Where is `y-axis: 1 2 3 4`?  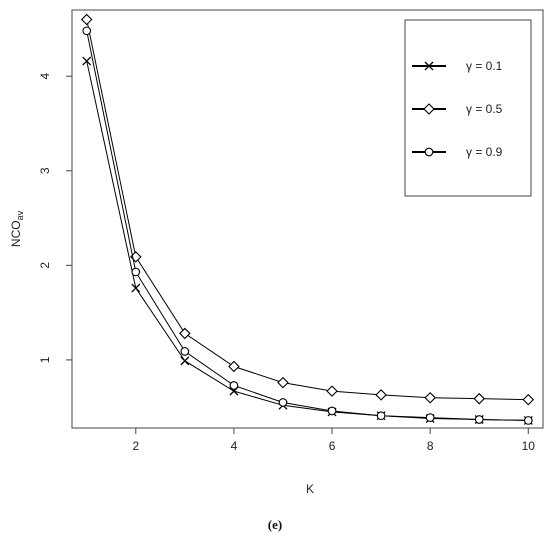 y-axis: 1 2 3 4 is located at coordinates (55, 218).